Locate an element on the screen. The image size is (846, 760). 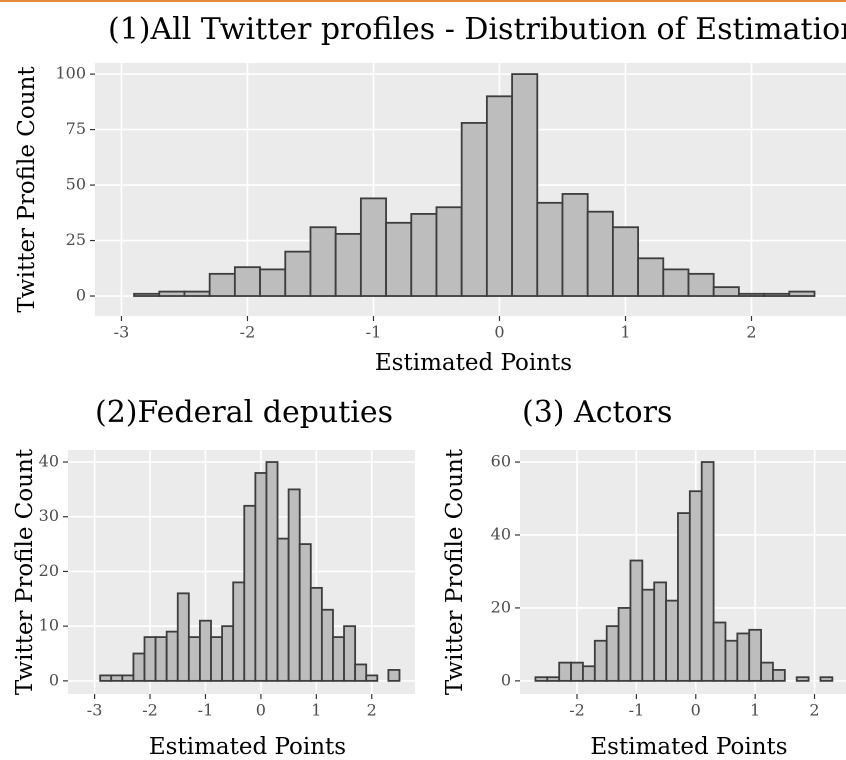
x-tick-label: -3 is located at coordinates (122, 332).